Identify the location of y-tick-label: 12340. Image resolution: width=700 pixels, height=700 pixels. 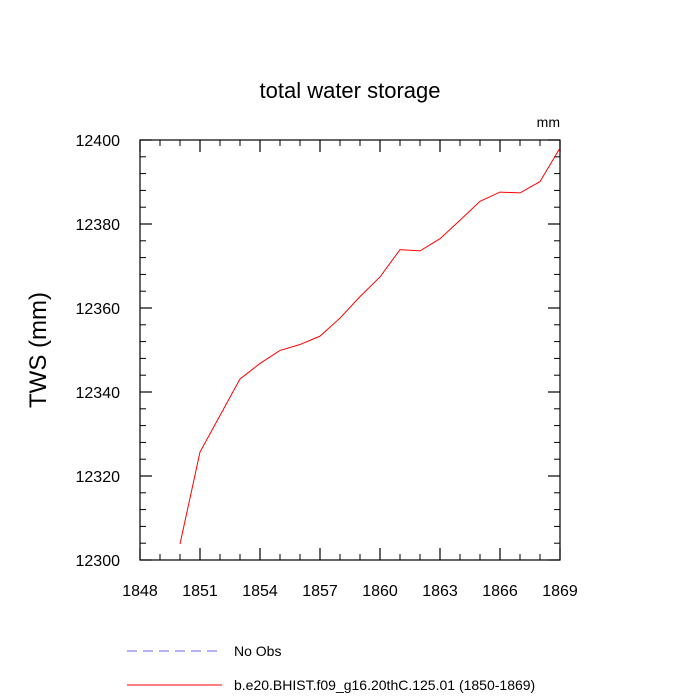
(98, 393).